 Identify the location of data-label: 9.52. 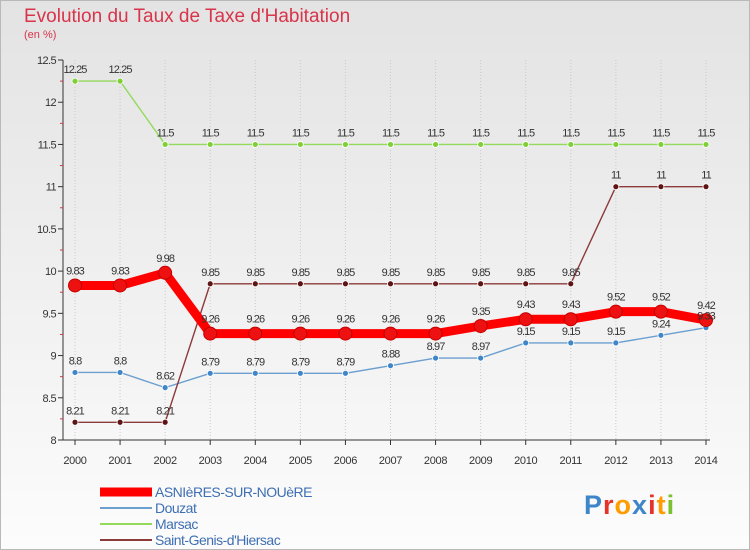
(661, 298).